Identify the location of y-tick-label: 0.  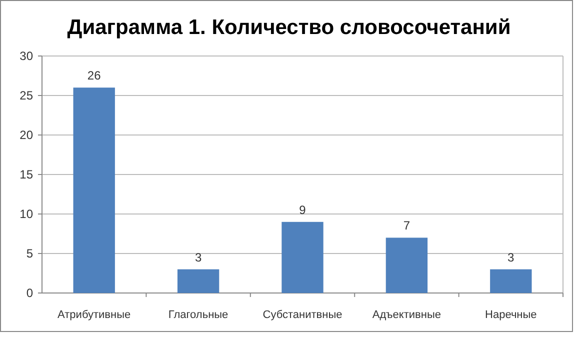
(30, 293).